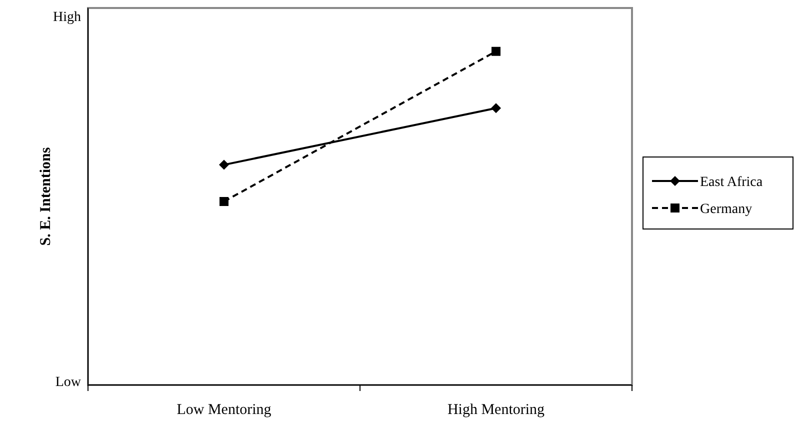 The image size is (796, 431). Describe the element at coordinates (726, 209) in the screenshot. I see `legend-label: Germany` at that location.